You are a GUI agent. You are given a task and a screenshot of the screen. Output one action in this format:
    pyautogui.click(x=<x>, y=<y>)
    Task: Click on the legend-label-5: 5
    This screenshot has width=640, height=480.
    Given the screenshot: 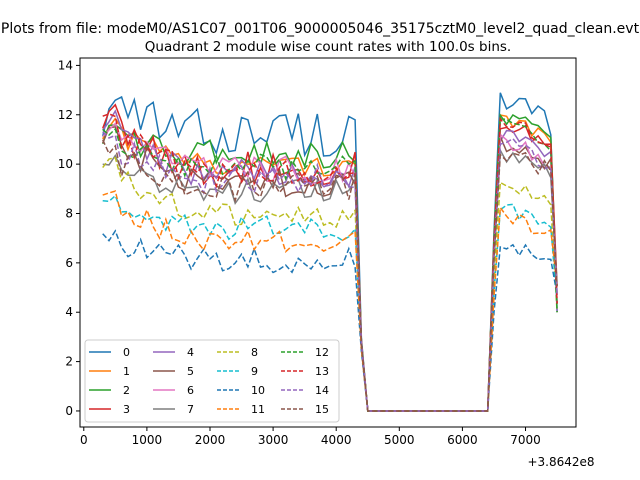 What is the action you would take?
    pyautogui.click(x=190, y=371)
    